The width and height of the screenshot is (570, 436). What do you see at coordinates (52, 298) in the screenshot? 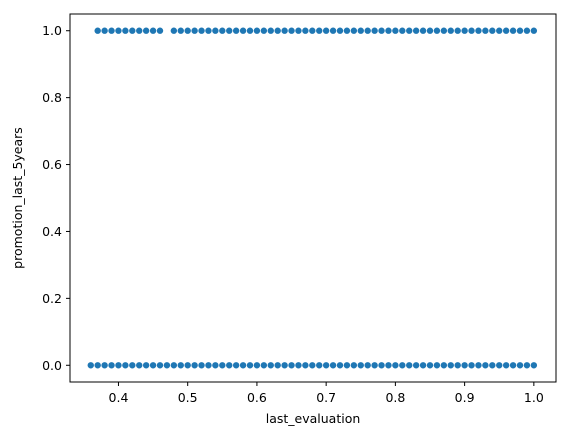
I see `y-tick-label: 0.2` at bounding box center [52, 298].